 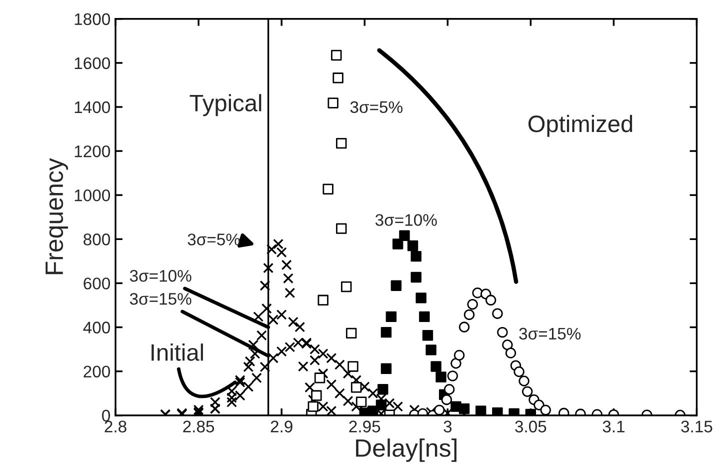 What do you see at coordinates (92, 151) in the screenshot?
I see `y-tick-label: 1200` at bounding box center [92, 151].